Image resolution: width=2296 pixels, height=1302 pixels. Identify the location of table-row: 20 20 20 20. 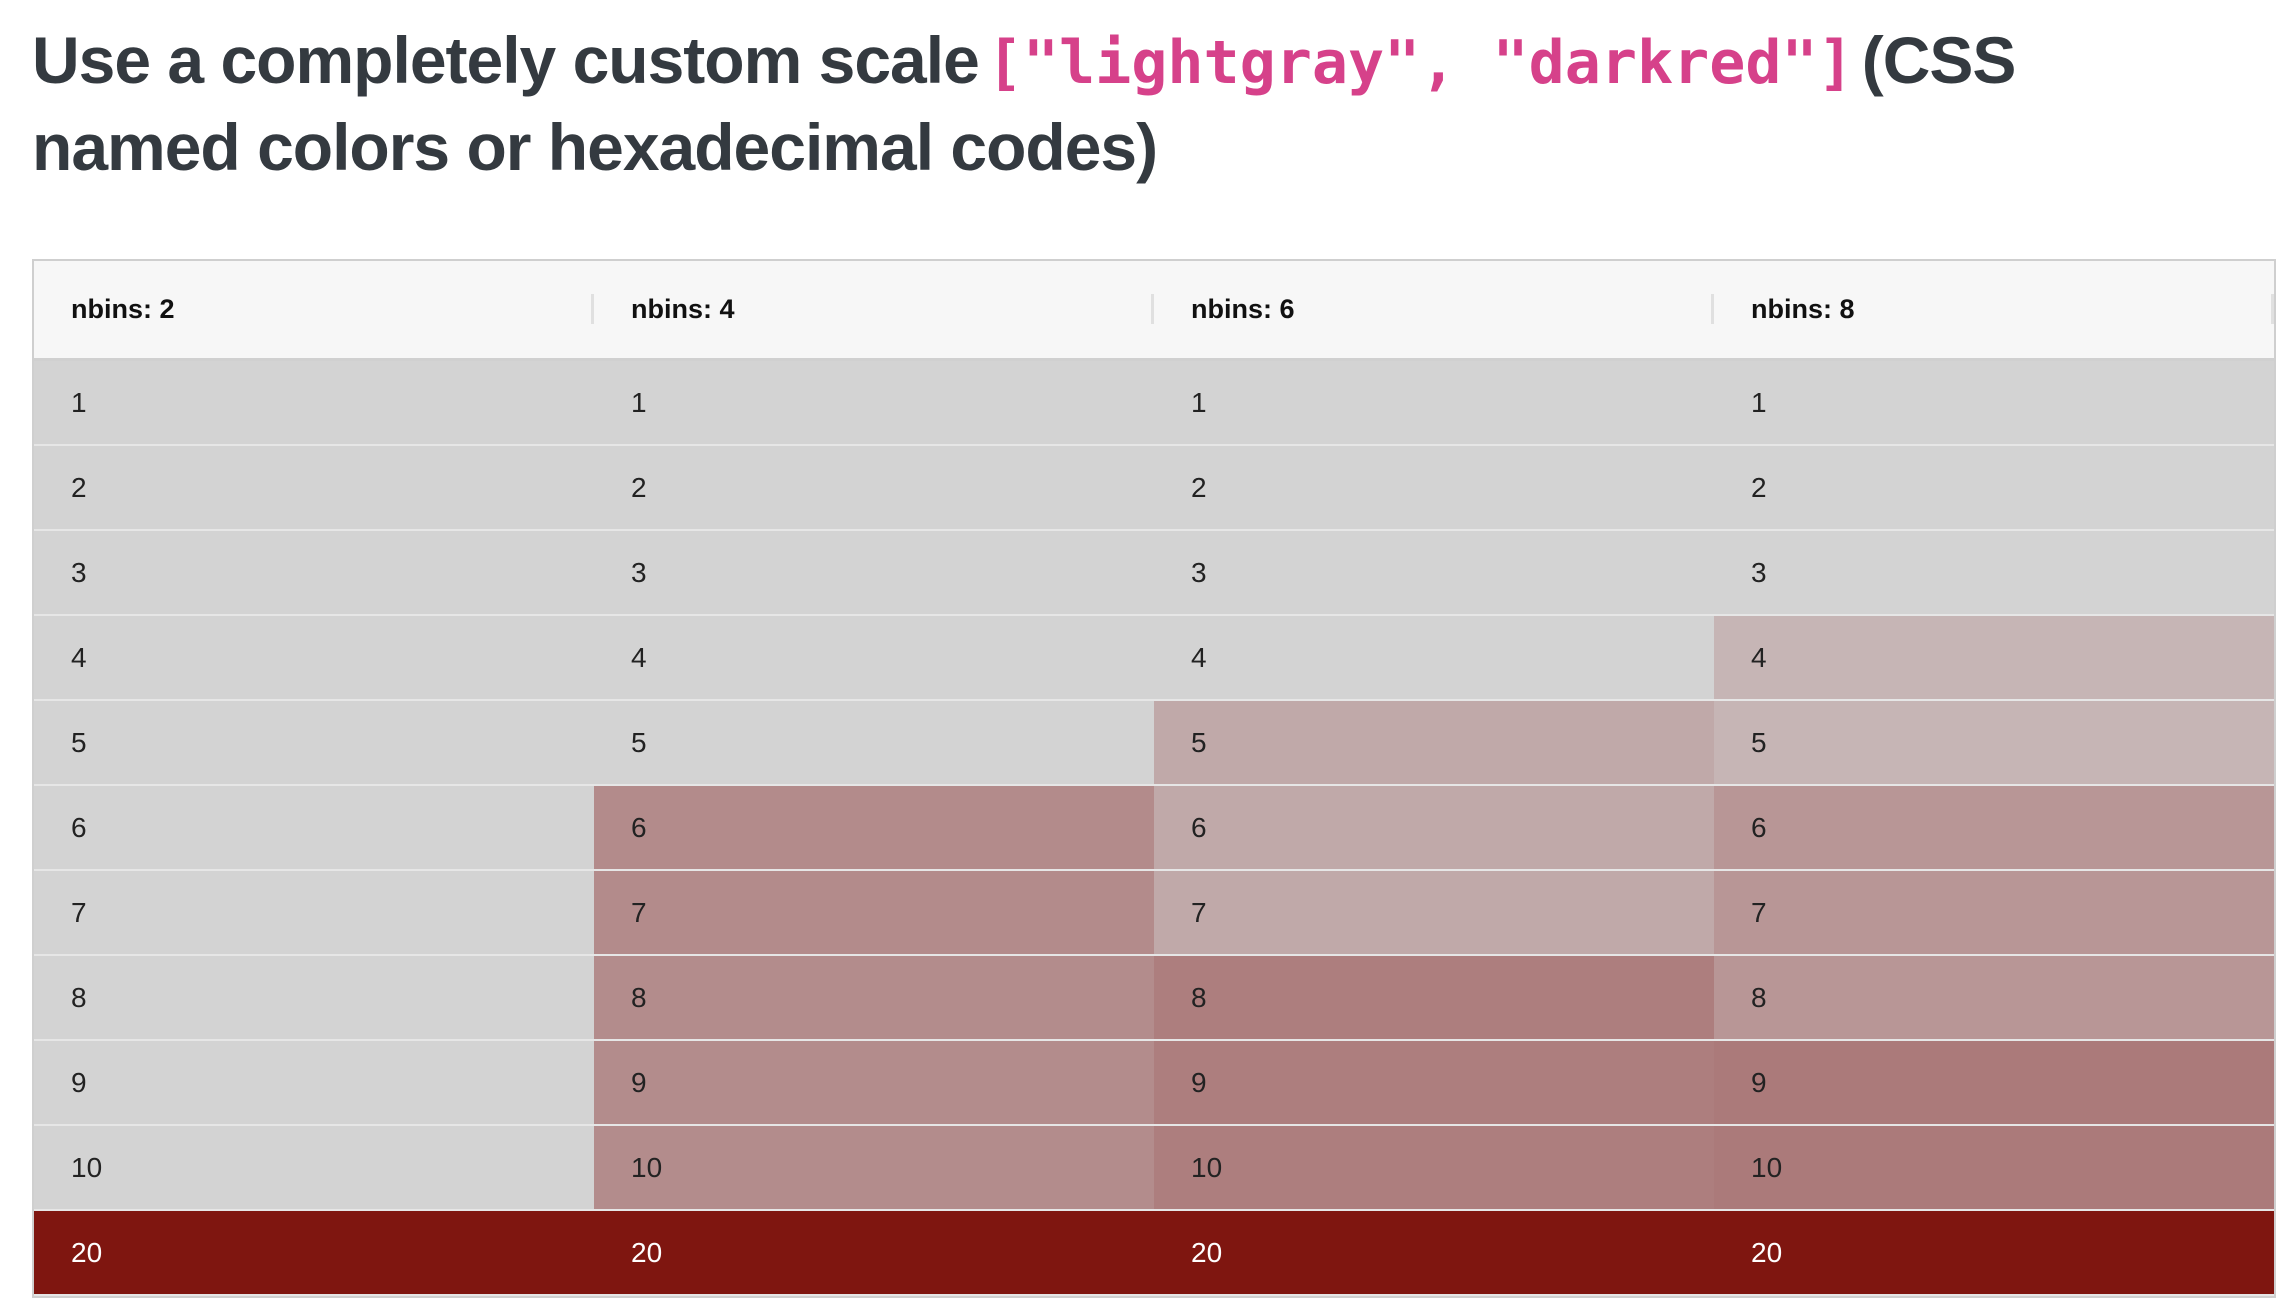
(1154, 1253).